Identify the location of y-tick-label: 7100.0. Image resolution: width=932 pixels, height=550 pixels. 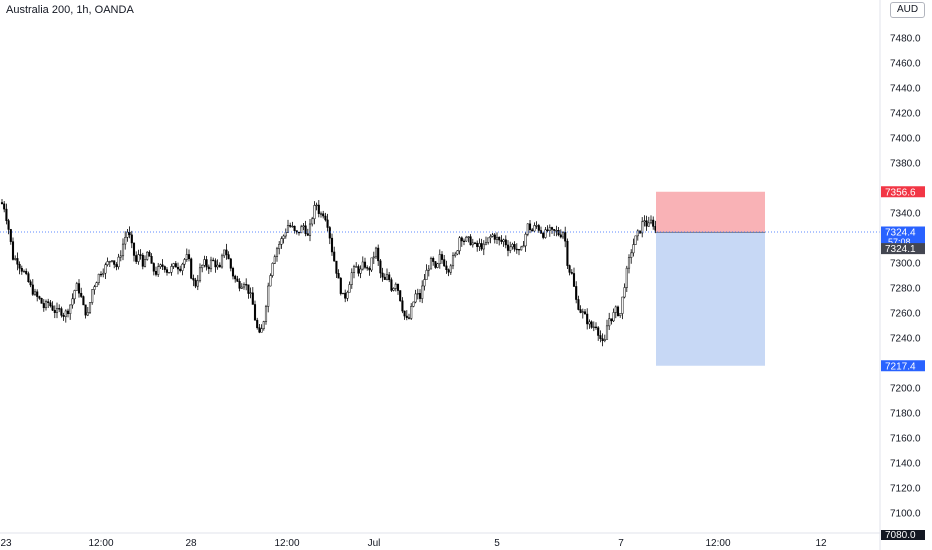
(905, 514).